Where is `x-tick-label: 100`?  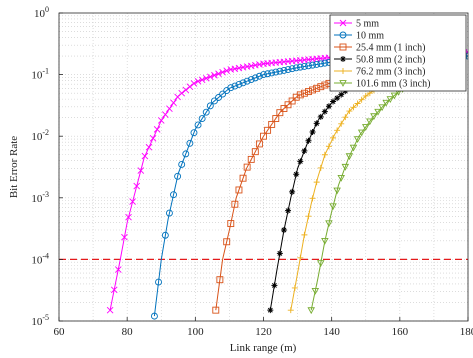
x-tick-label: 100 is located at coordinates (195, 332).